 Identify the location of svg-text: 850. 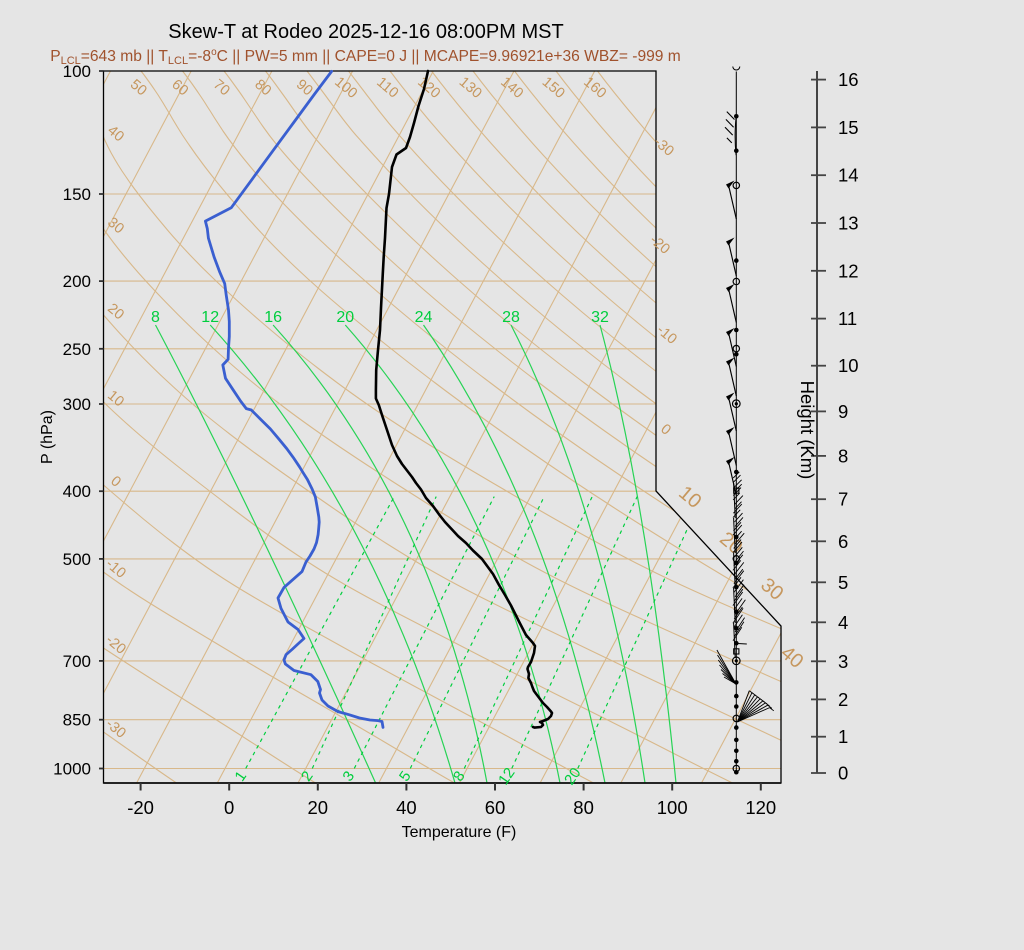
(77, 720).